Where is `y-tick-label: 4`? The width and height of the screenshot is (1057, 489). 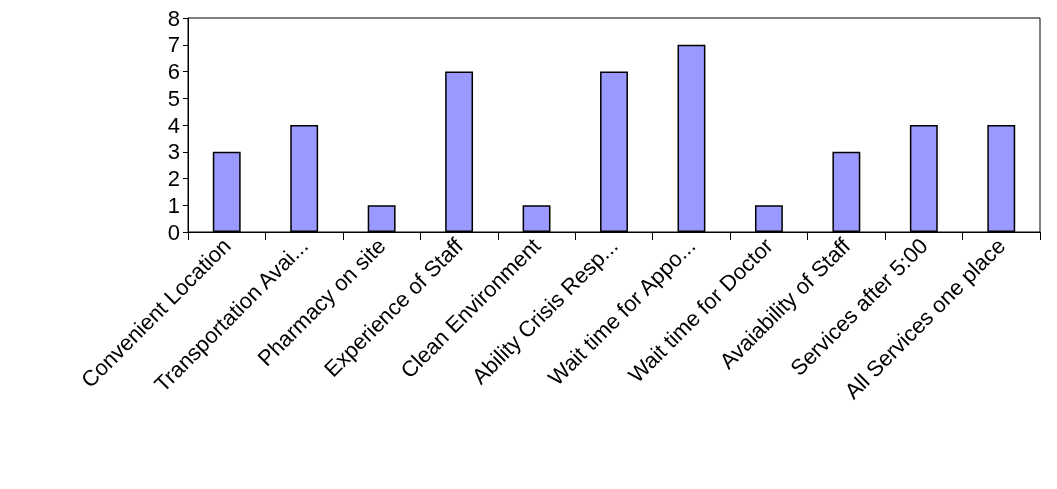
y-tick-label: 4 is located at coordinates (173, 125).